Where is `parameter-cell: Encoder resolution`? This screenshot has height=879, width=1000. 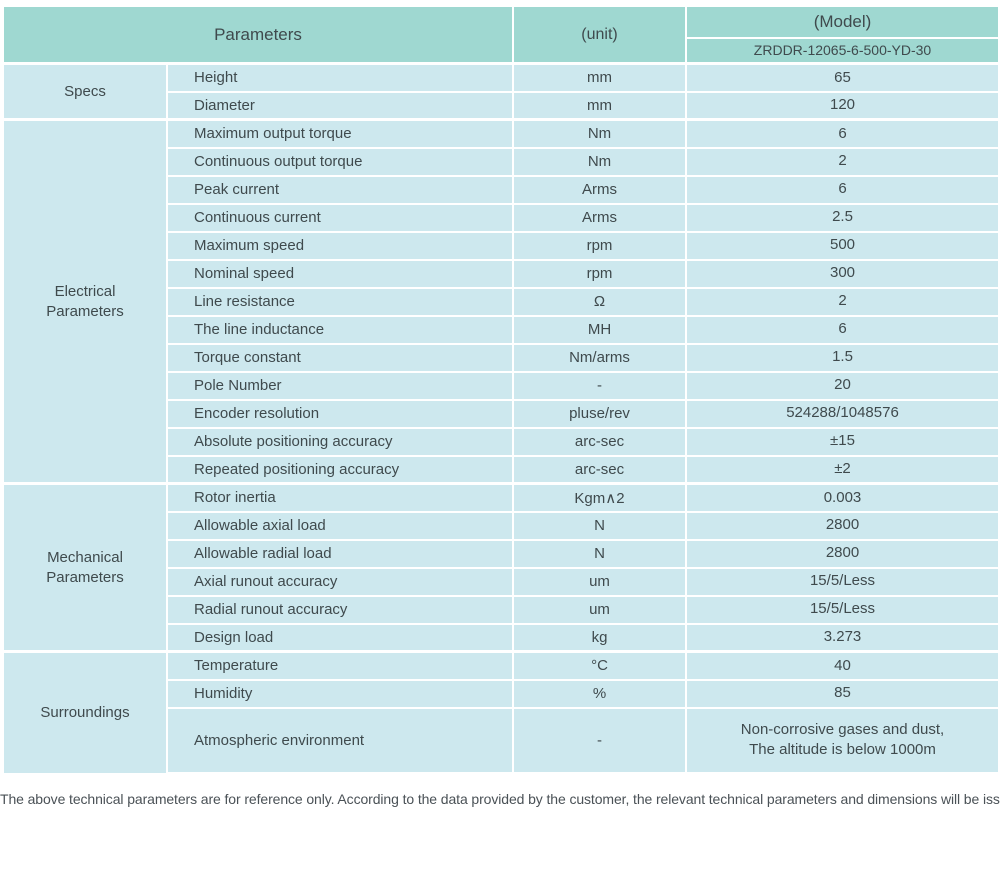
parameter-cell: Encoder resolution is located at coordinates (340, 413).